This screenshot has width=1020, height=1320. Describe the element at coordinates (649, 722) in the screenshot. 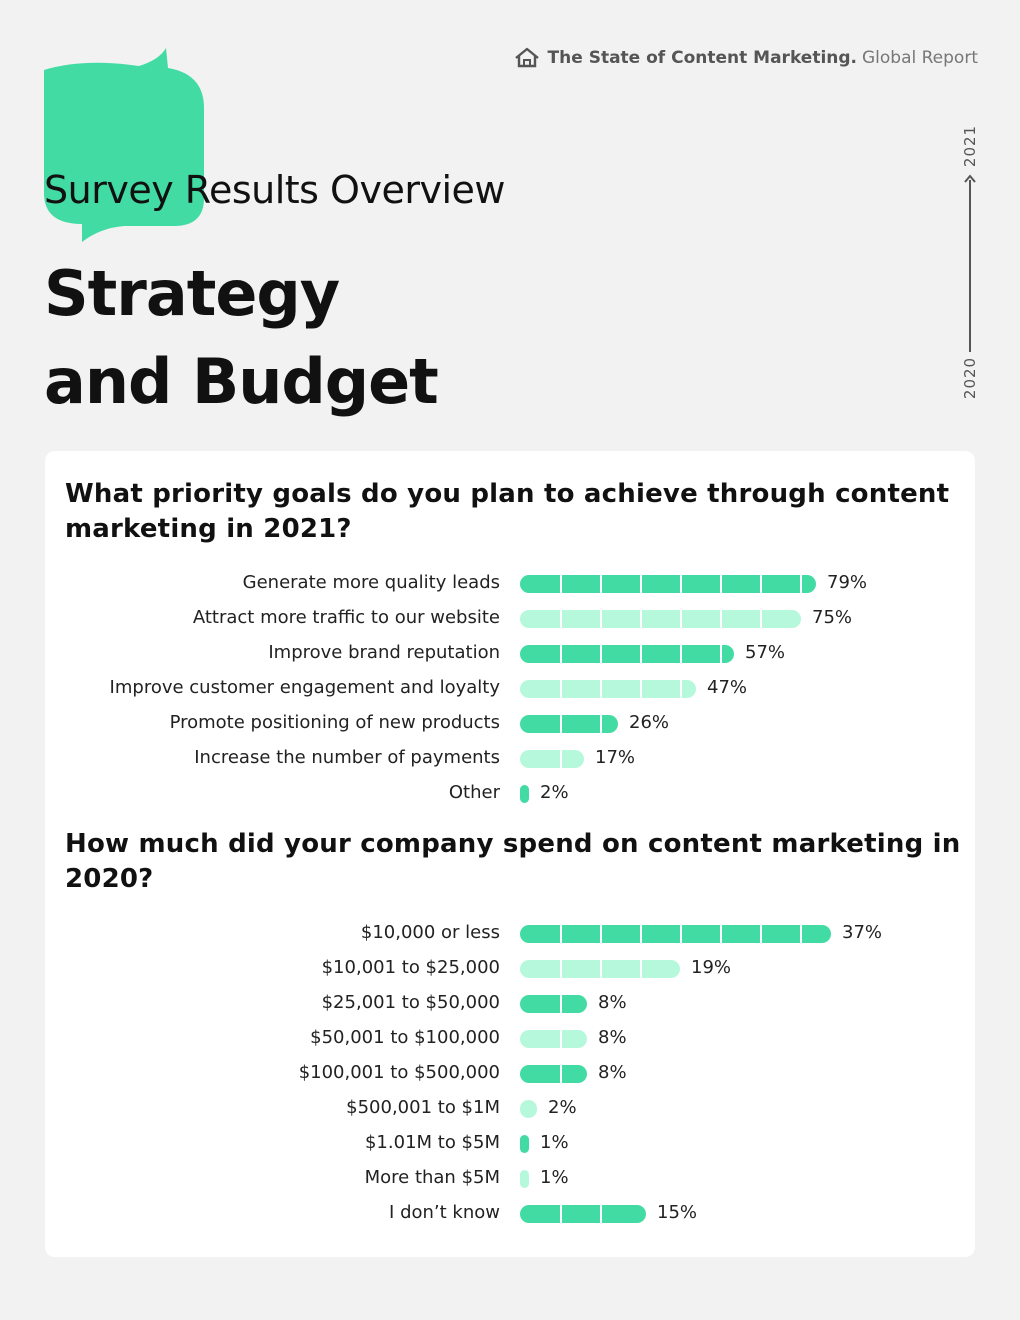

I see `bar-value-label: 26%` at that location.